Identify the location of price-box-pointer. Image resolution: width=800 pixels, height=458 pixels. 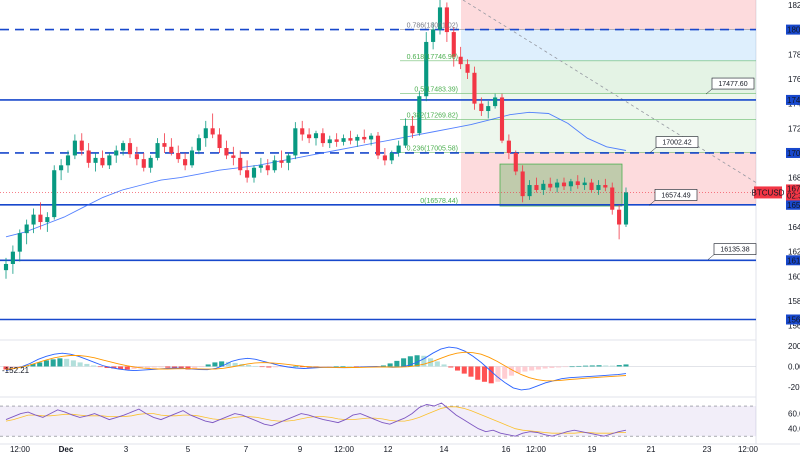
(653, 150).